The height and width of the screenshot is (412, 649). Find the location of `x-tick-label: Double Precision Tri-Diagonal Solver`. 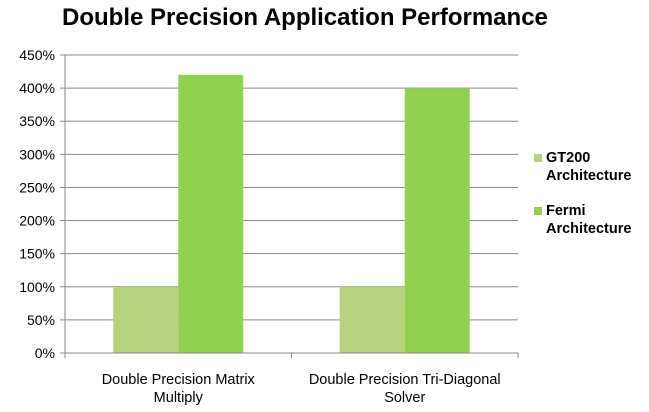

x-tick-label: Double Precision Tri-Diagonal Solver is located at coordinates (405, 389).